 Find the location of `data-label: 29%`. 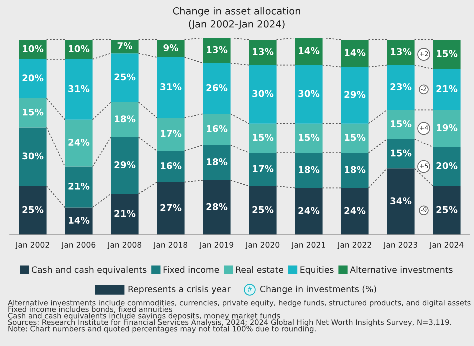

data-label: 29% is located at coordinates (125, 164).